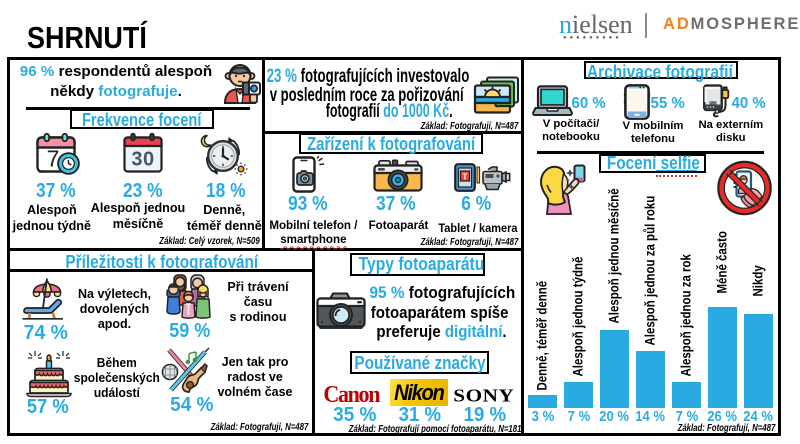 Image resolution: width=800 pixels, height=444 pixels. What do you see at coordinates (142, 160) in the screenshot?
I see `svg-text: 30` at bounding box center [142, 160].